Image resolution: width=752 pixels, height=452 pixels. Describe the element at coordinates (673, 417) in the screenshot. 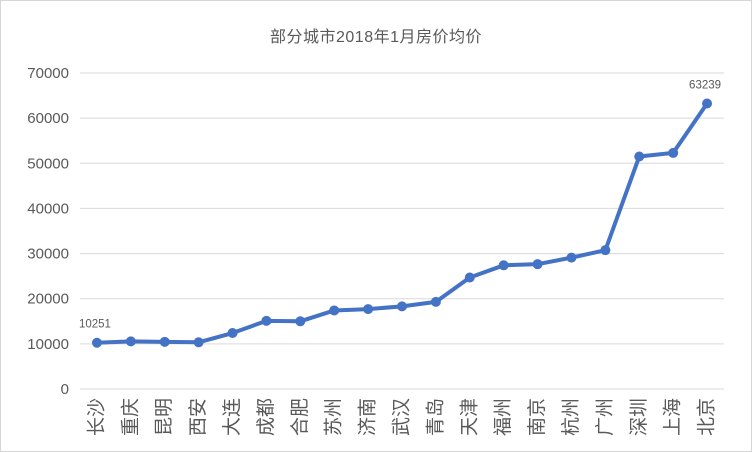

I see `x-axis-category-label: 上海` at that location.